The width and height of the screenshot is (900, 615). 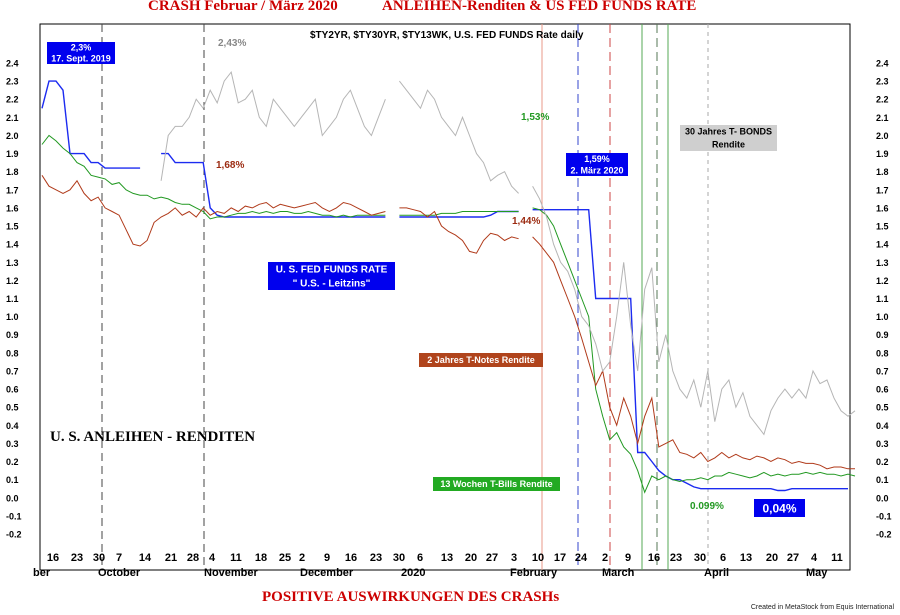 What do you see at coordinates (12, 335) in the screenshot?
I see `y-tick-label-left: 0.9` at bounding box center [12, 335].